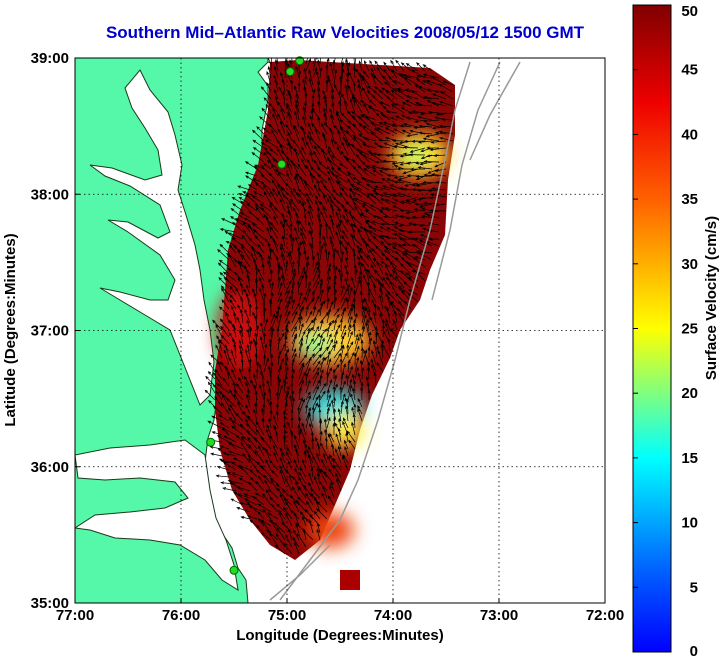 This screenshot has height=659, width=724. What do you see at coordinates (50, 331) in the screenshot?
I see `y-tick-label: 37:00` at bounding box center [50, 331].